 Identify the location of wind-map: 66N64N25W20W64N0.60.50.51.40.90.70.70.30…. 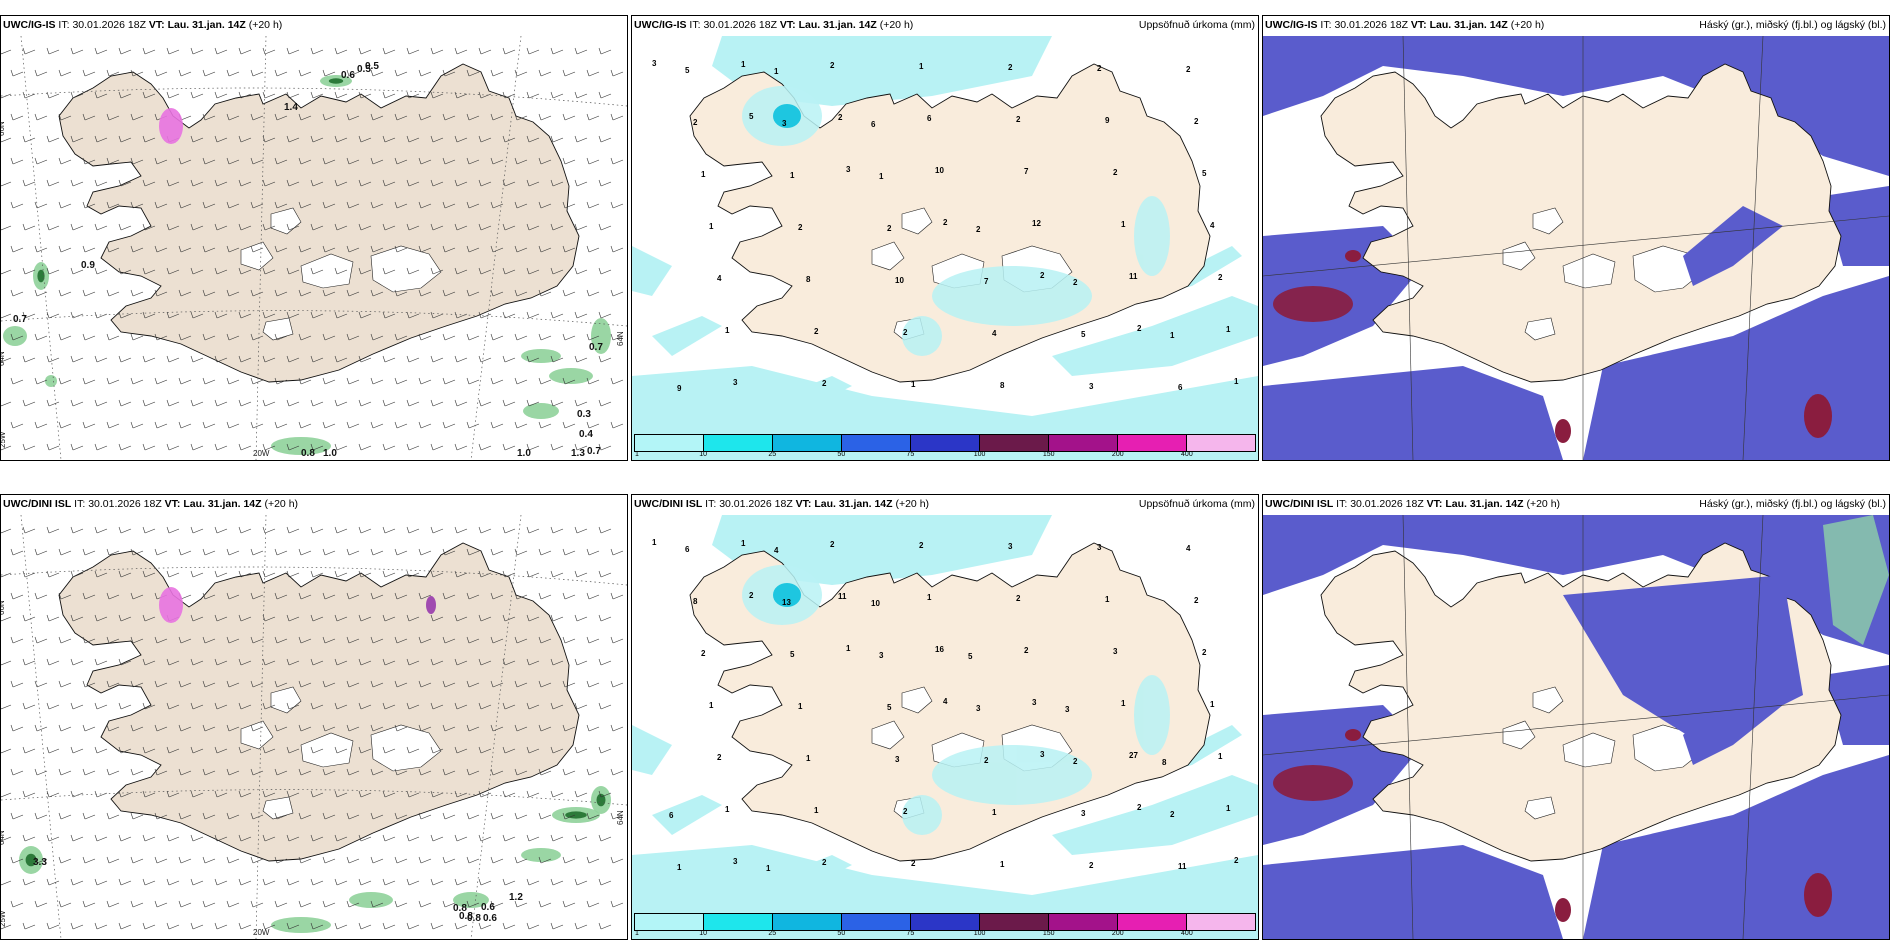
(314, 248).